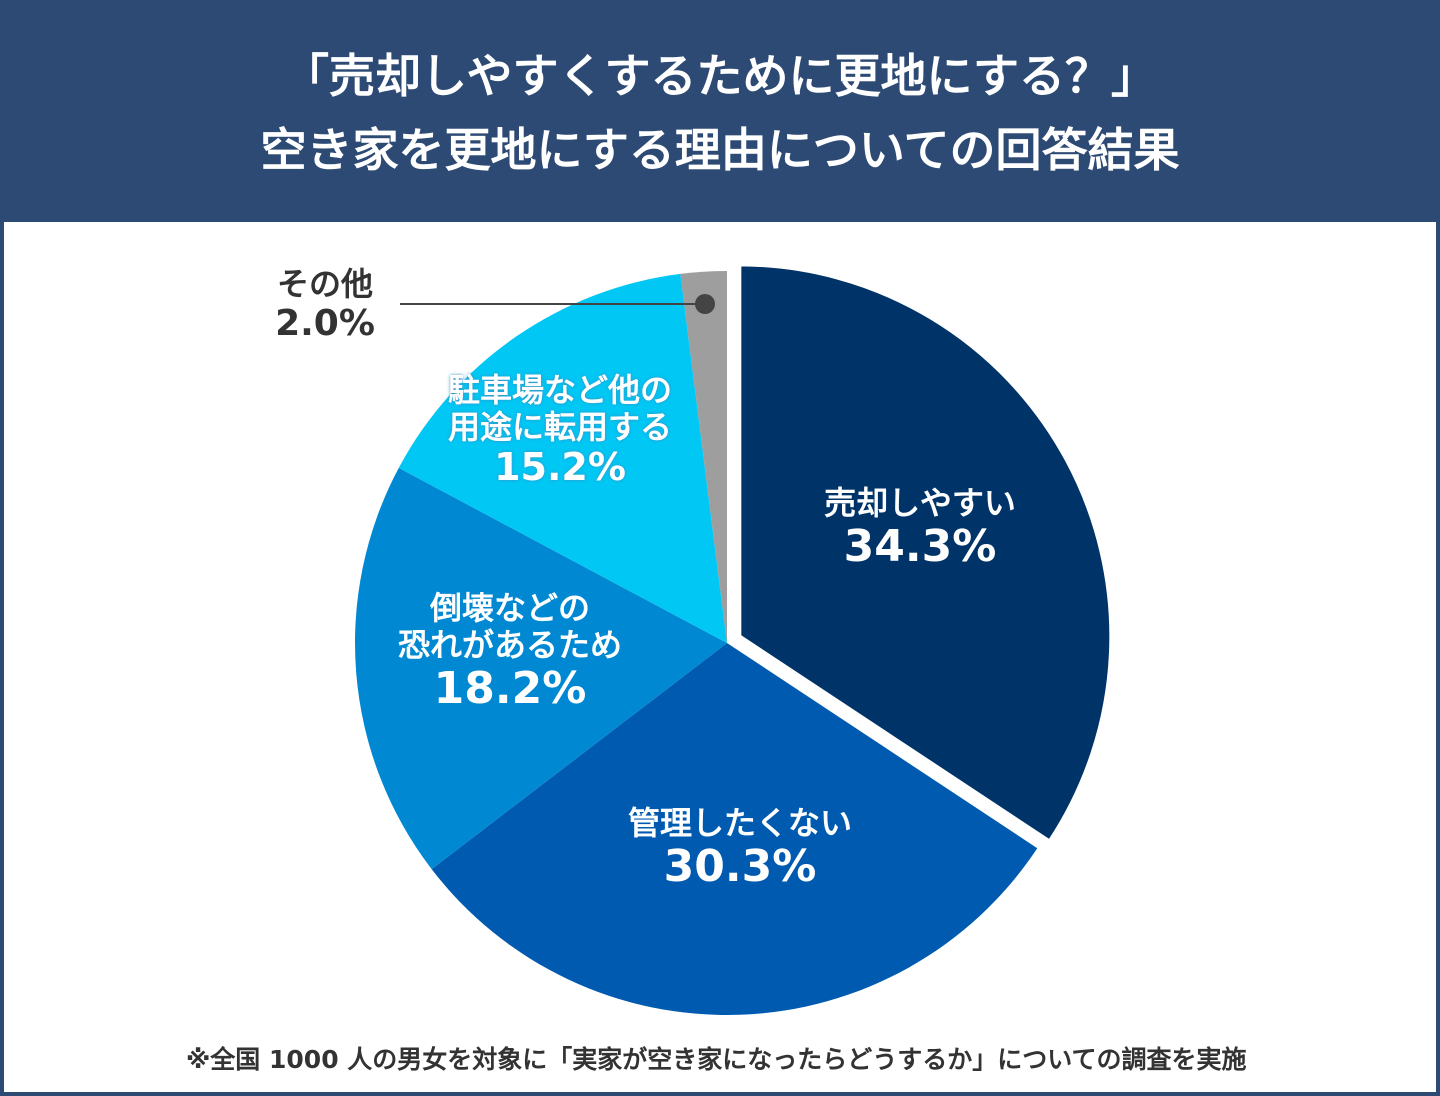 The height and width of the screenshot is (1096, 1440). I want to click on slice-2-name-2: 恐れがあるため, so click(509, 644).